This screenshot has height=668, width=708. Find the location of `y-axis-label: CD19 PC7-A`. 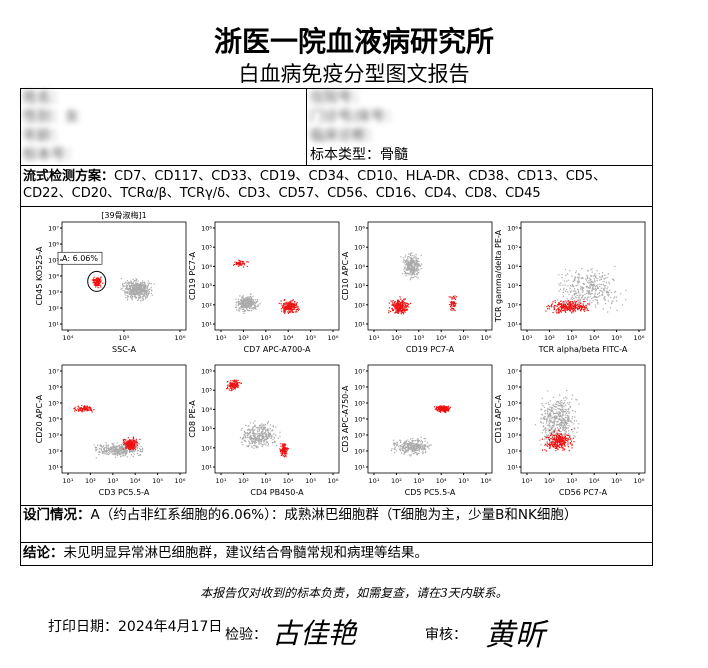

y-axis-label: CD19 PC7-A is located at coordinates (192, 275).